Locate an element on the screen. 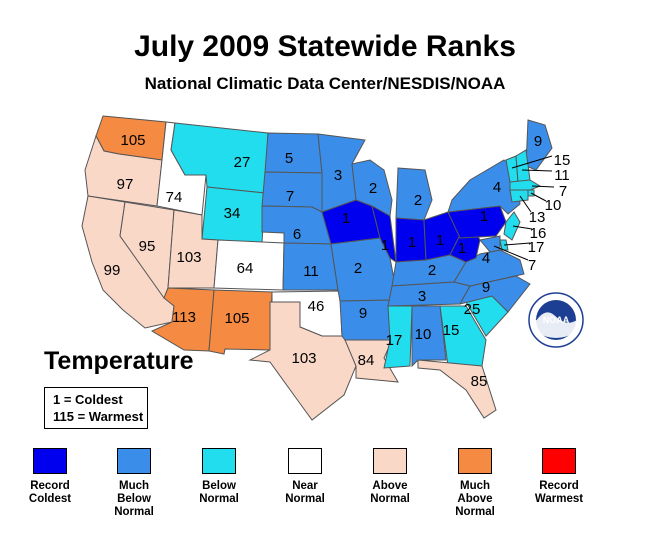  state-new-jersey is located at coordinates (512, 226).